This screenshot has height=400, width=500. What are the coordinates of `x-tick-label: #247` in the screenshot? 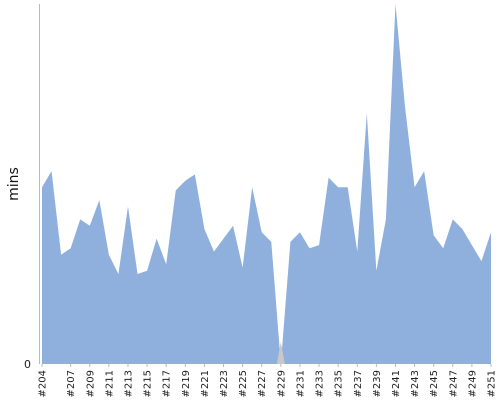 It's located at (453, 383).